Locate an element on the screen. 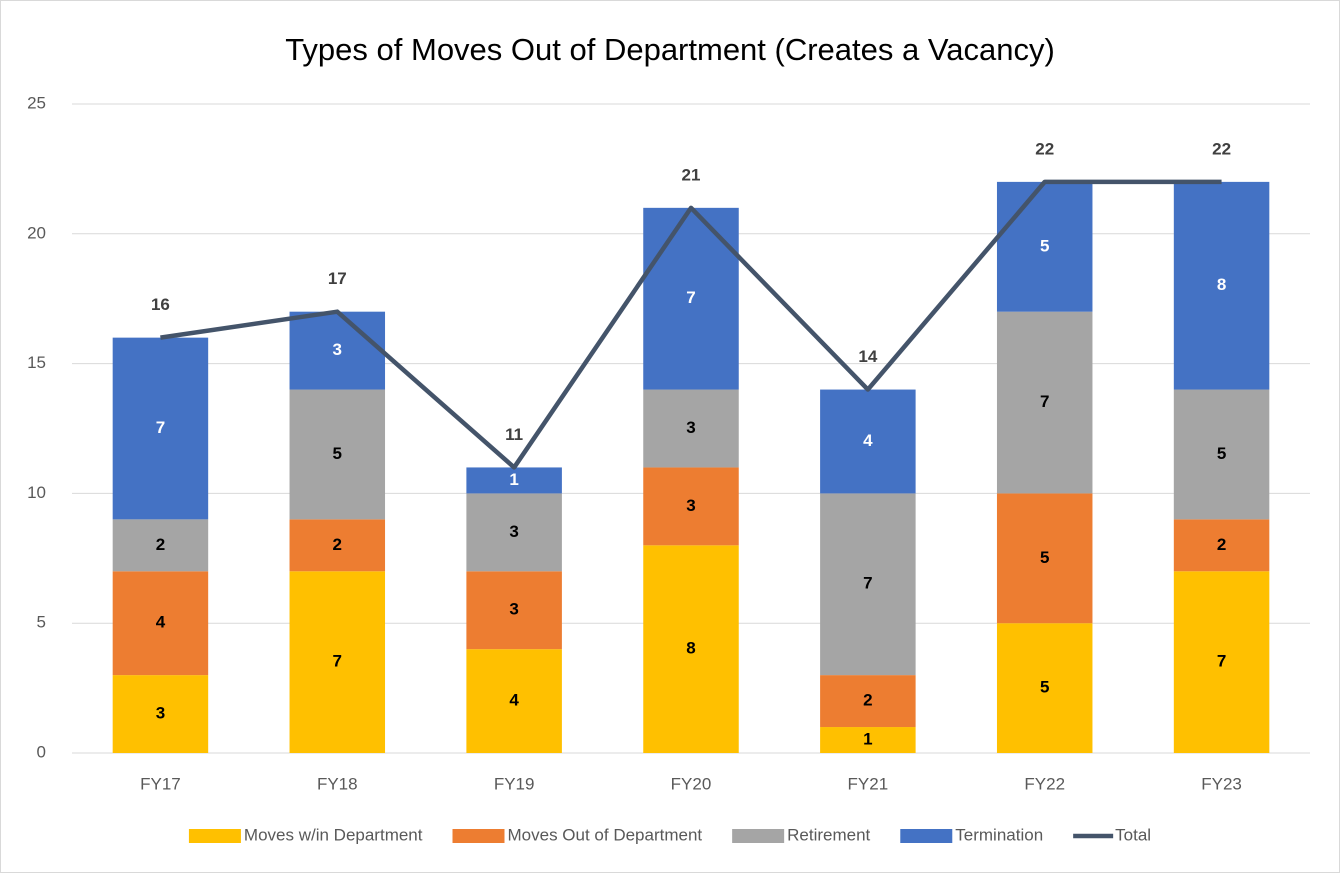 The height and width of the screenshot is (873, 1340). y-tick-label: 5 is located at coordinates (41, 622).